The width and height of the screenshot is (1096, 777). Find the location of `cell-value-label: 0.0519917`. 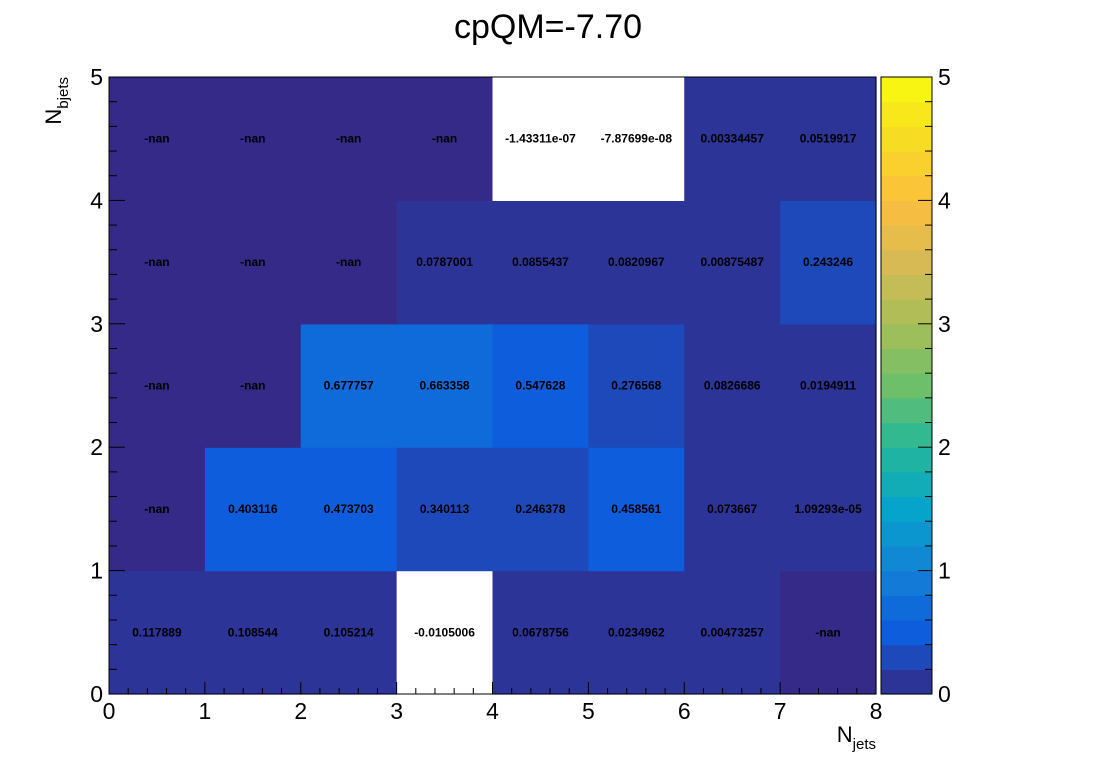

cell-value-label: 0.0519917 is located at coordinates (828, 139).